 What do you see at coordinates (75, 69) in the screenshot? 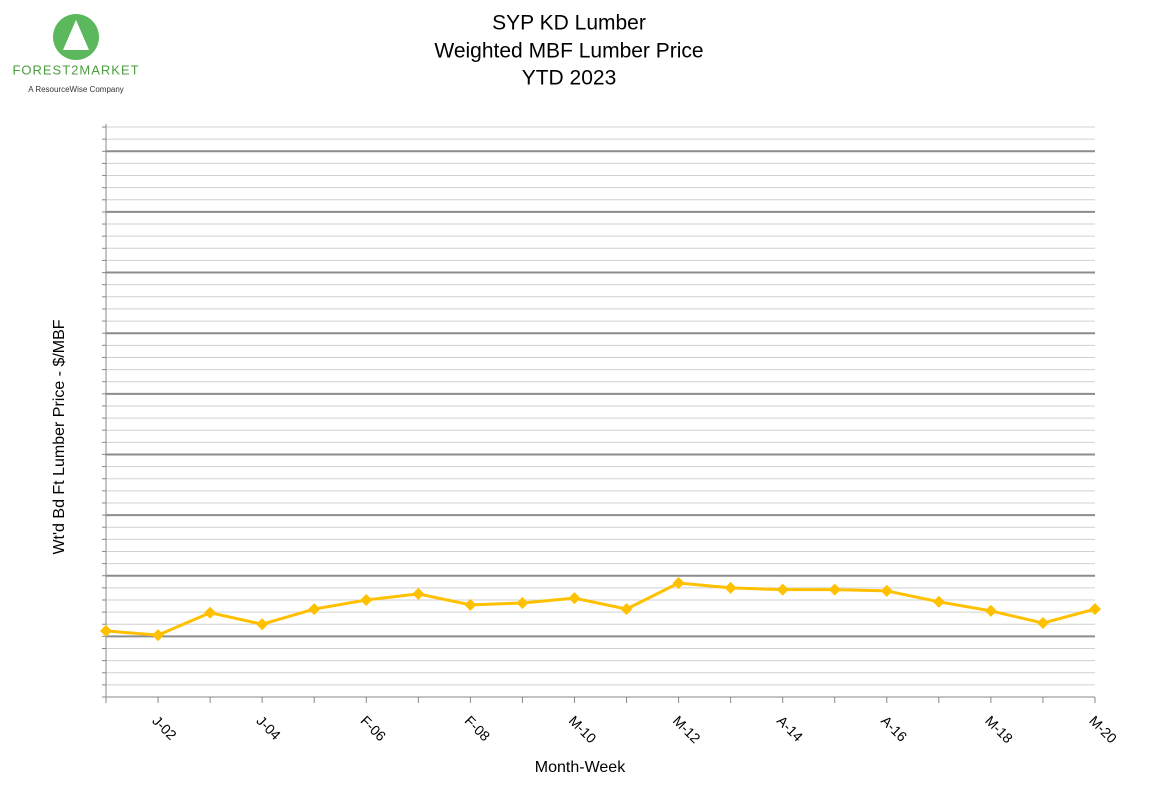
I see `logo-name: FOREST2MARKET` at bounding box center [75, 69].